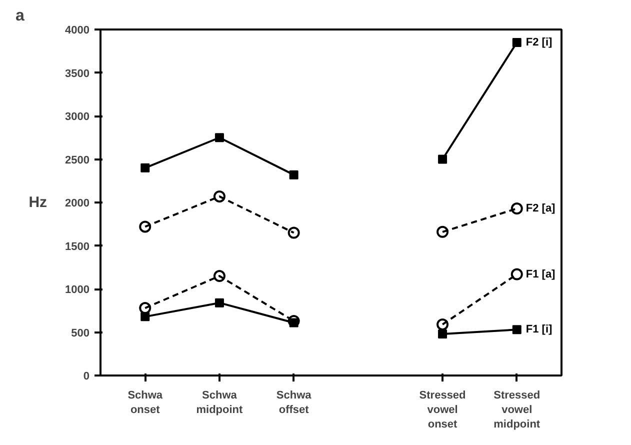 The width and height of the screenshot is (631, 445). Describe the element at coordinates (77, 246) in the screenshot. I see `y-tick-label: 1500` at that location.